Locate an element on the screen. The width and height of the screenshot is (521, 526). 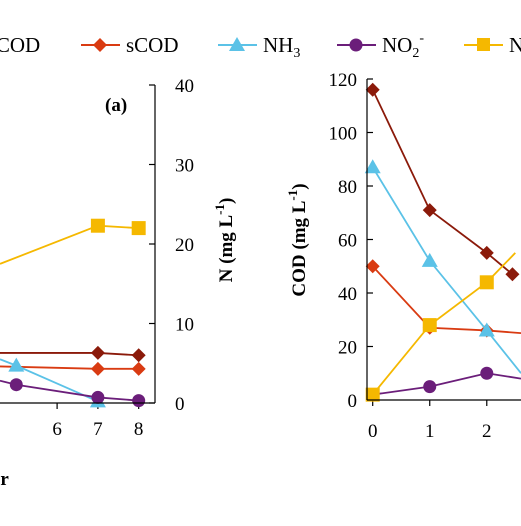
panel-b-line-no2 is located at coordinates (446, 384).